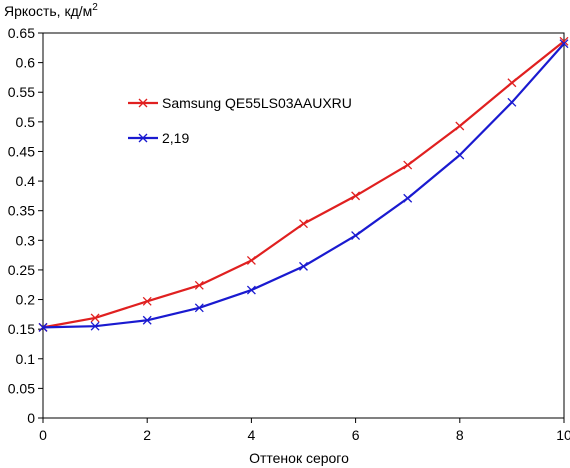 Image resolution: width=570 pixels, height=468 pixels. I want to click on y-tick-label: 0.45, so click(21, 151).